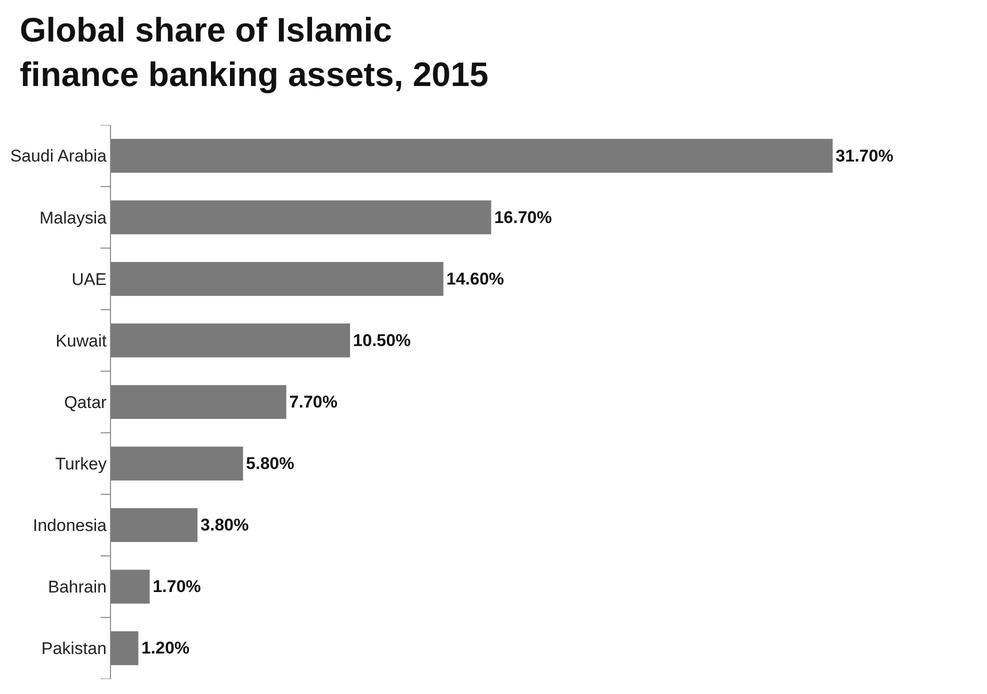 The image size is (987, 694). I want to click on y-tick-label: Bahrain, so click(77, 587).